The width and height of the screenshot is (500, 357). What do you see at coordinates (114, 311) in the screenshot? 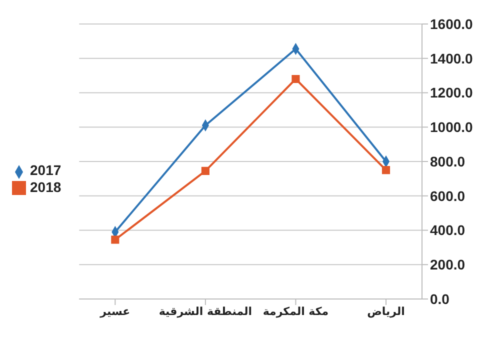
I see `x-tick-label: عسير` at bounding box center [114, 311].